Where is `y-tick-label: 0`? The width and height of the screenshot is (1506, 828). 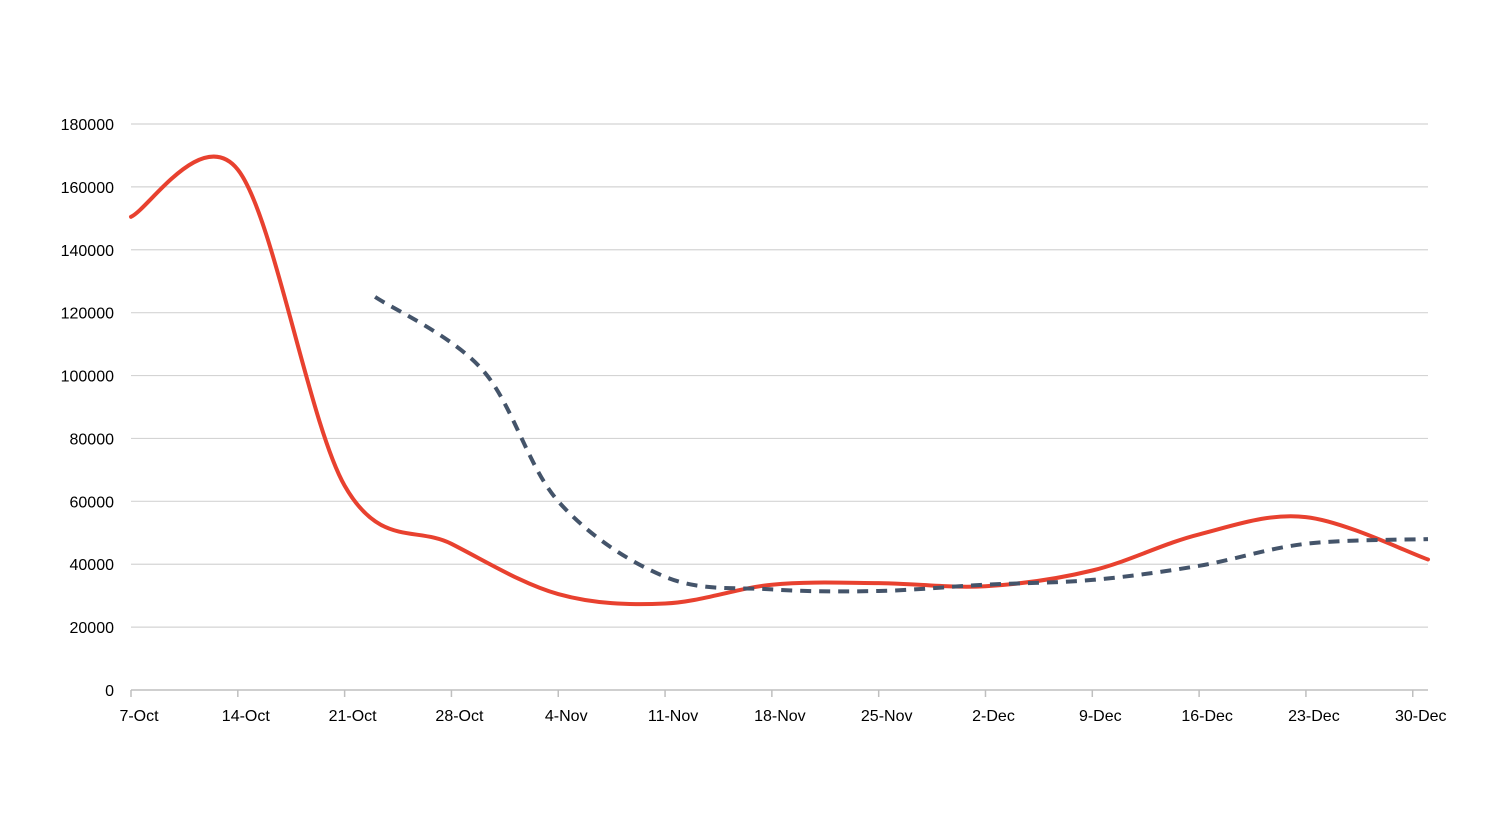 y-tick-label: 0 is located at coordinates (109, 691).